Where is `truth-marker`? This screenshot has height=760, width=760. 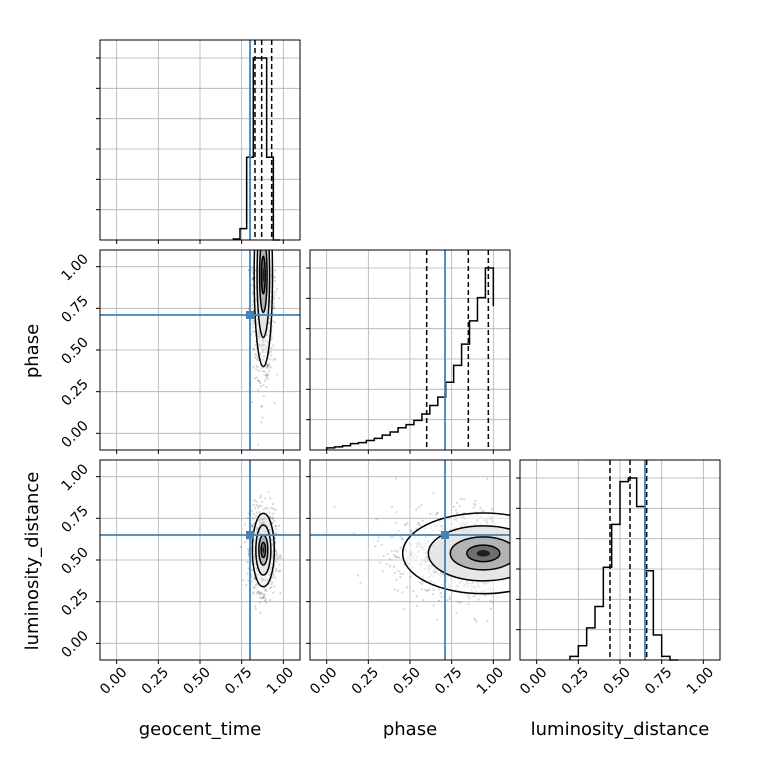 truth-marker is located at coordinates (250, 315).